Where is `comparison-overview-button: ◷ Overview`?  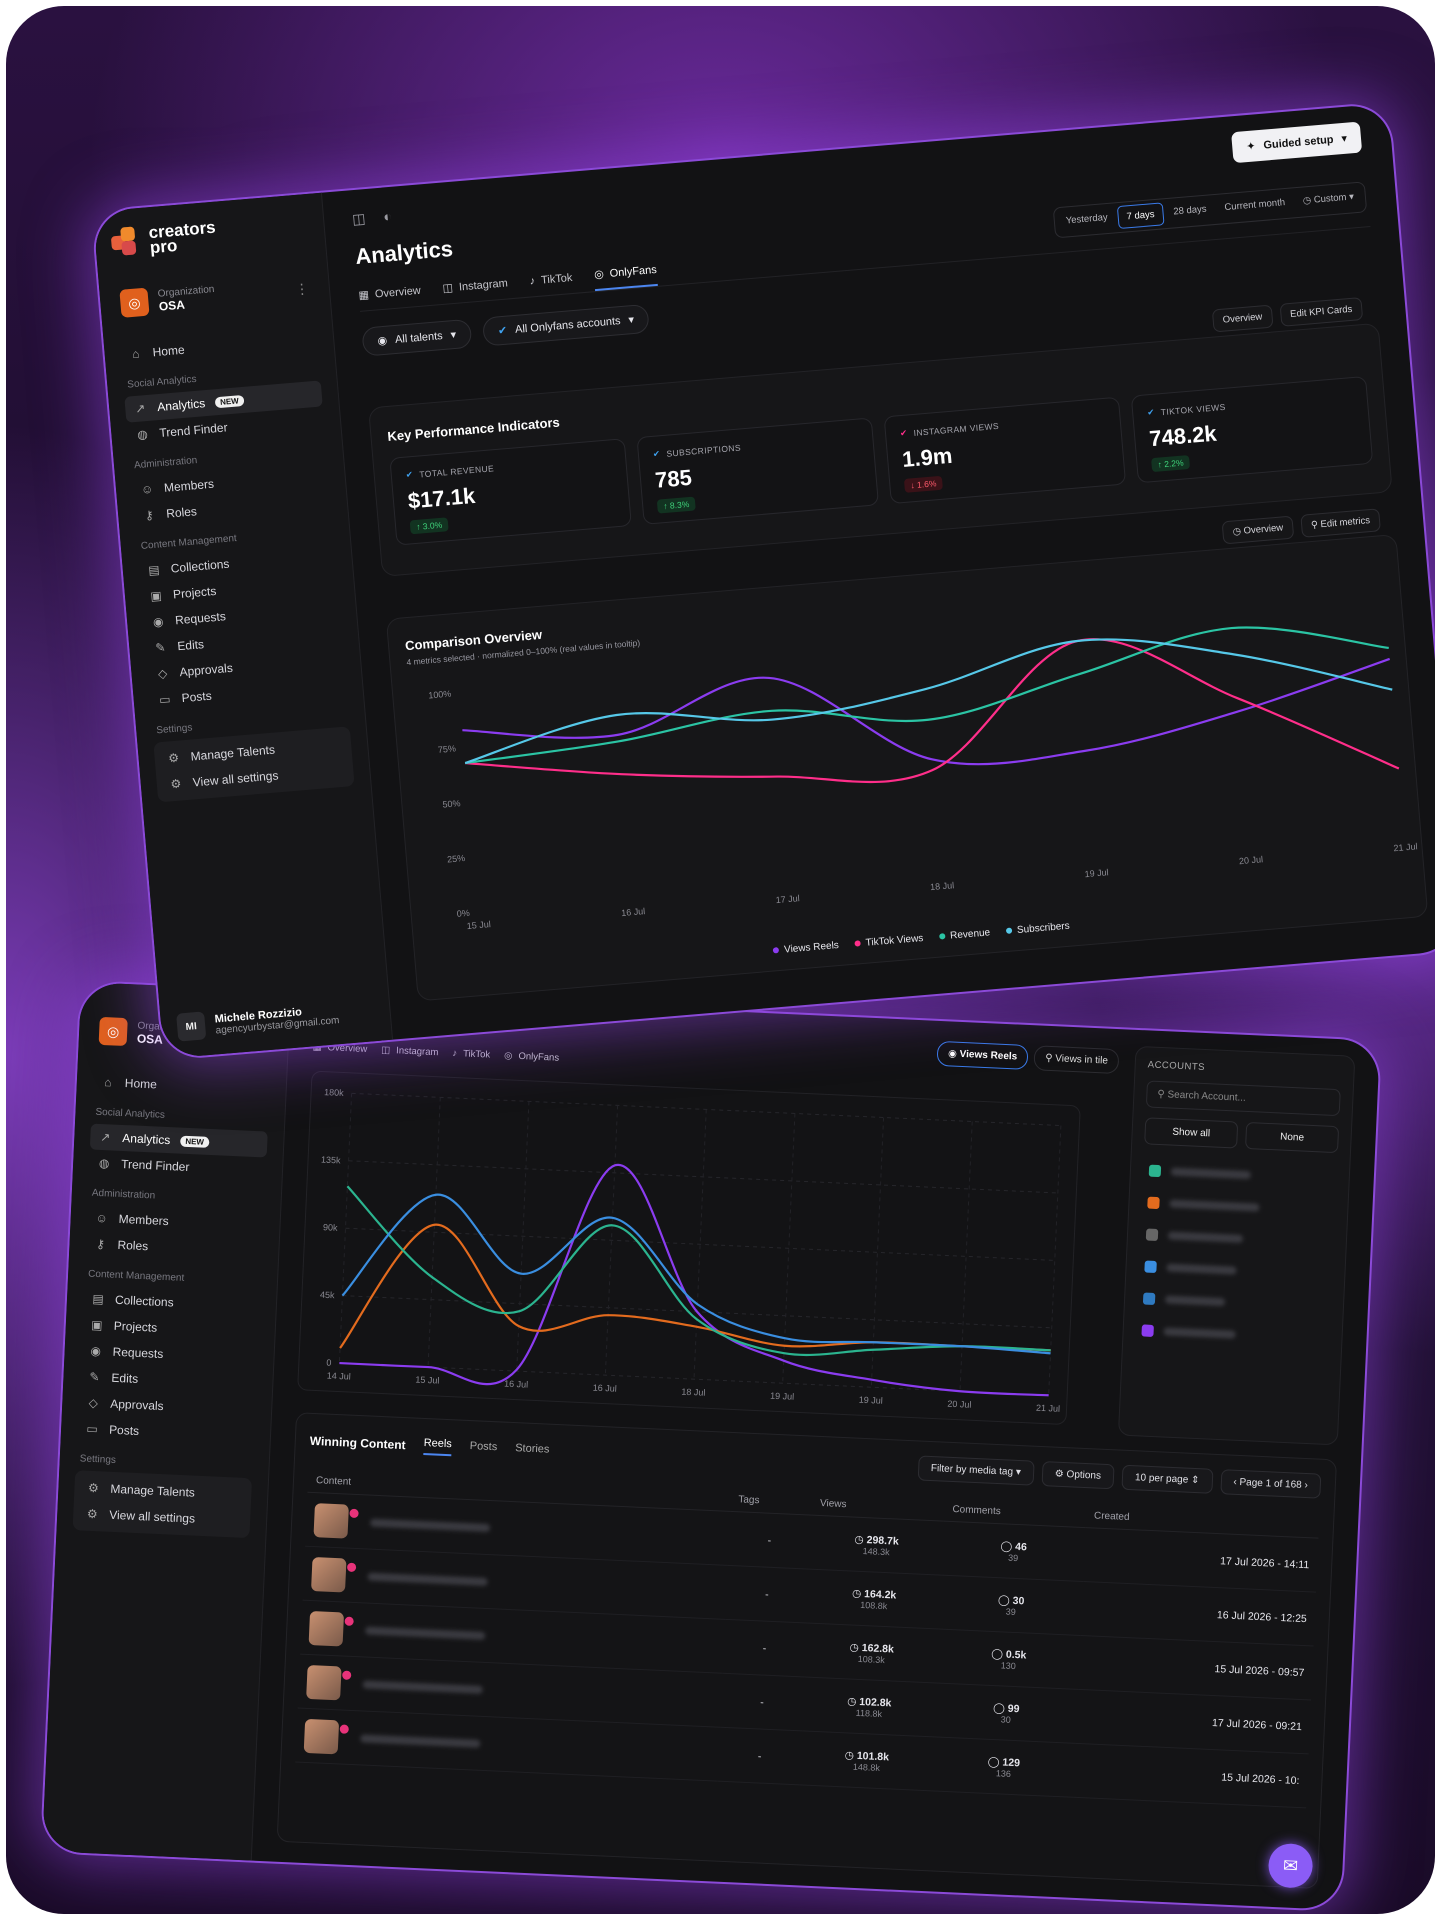
comparison-overview-button: ◷ Overview is located at coordinates (1258, 530).